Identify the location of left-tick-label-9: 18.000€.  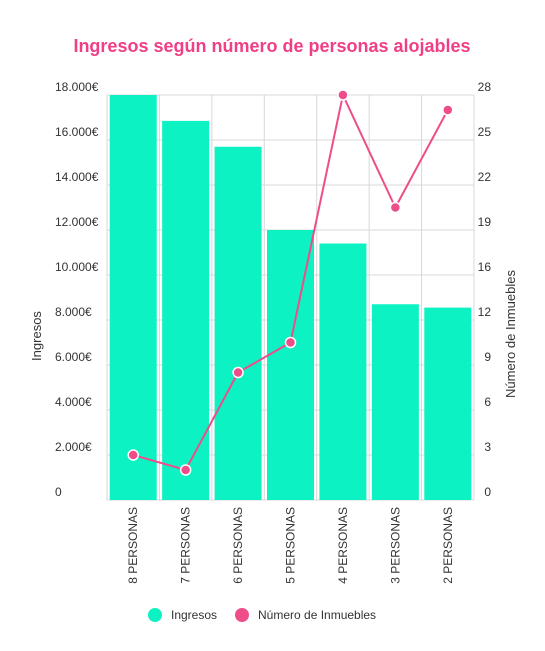
(77, 87).